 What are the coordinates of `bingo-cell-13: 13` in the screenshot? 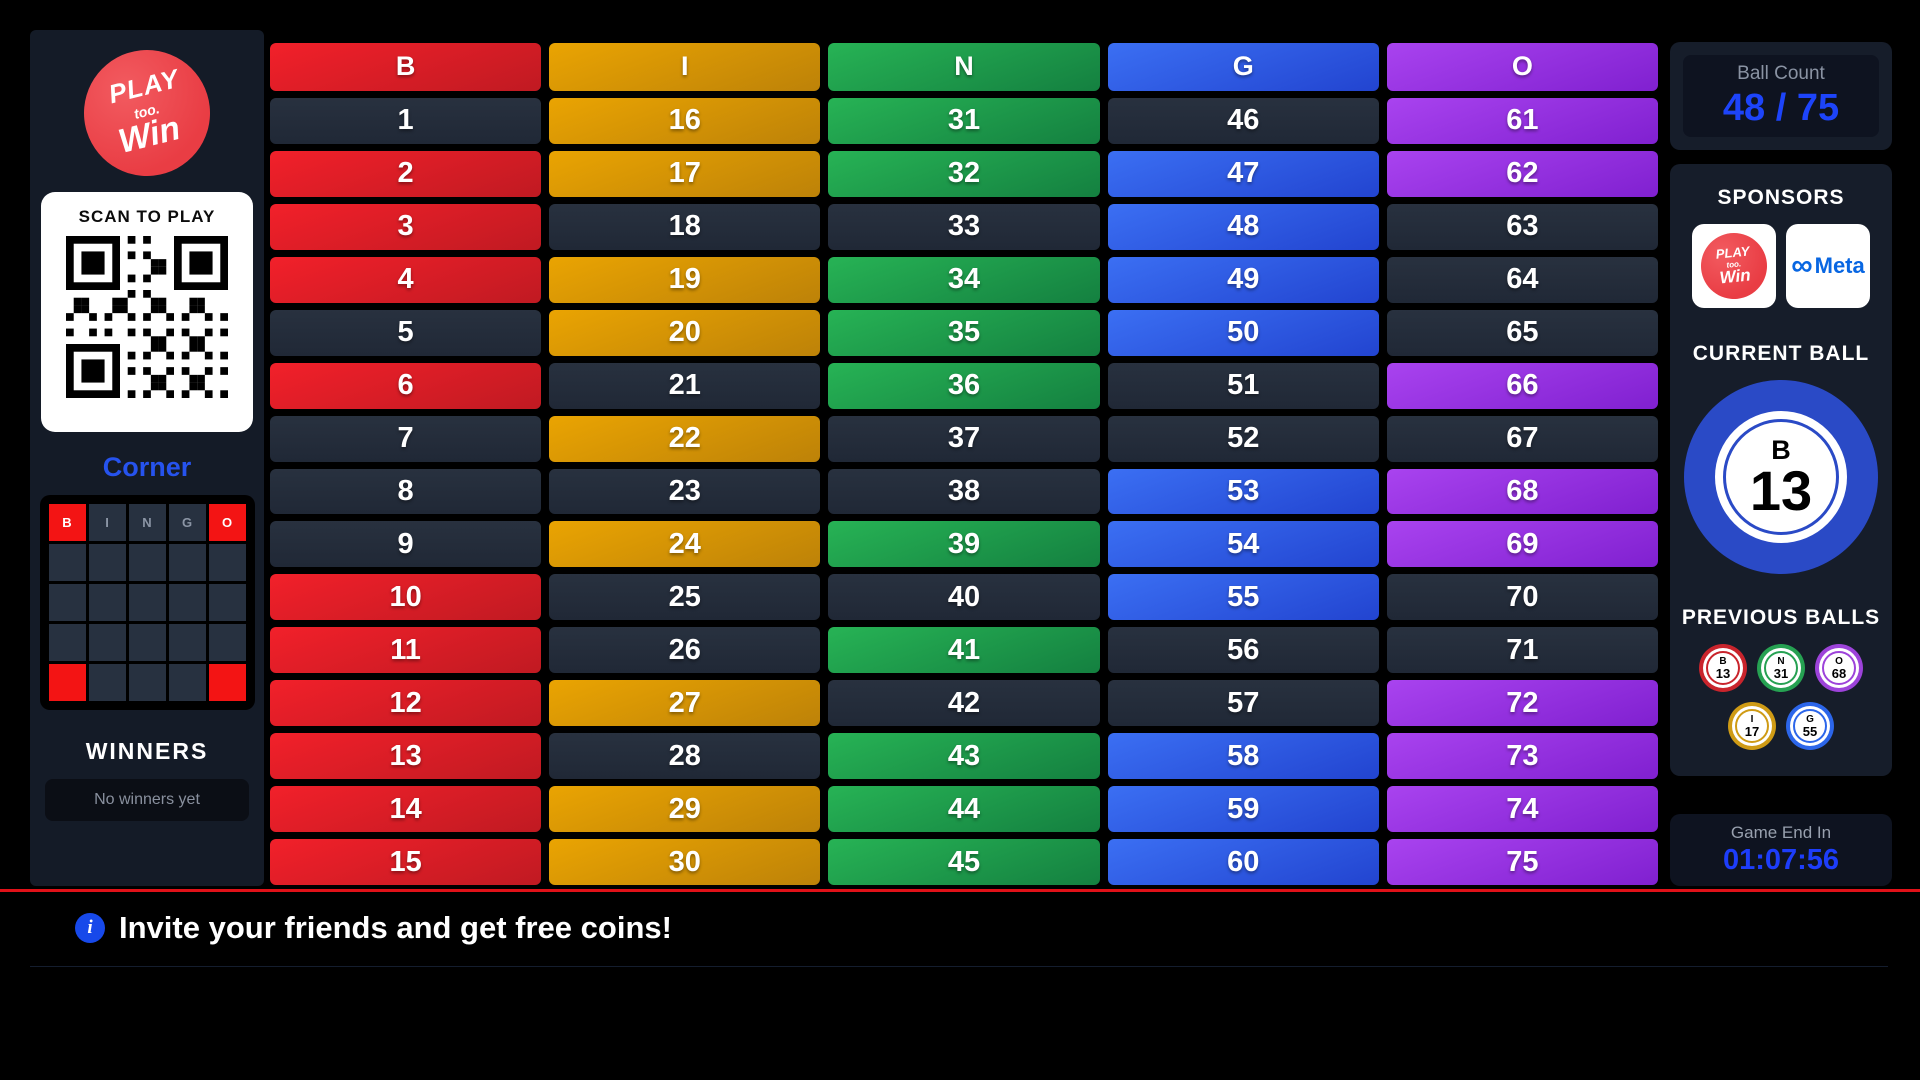 It's located at (406, 756).